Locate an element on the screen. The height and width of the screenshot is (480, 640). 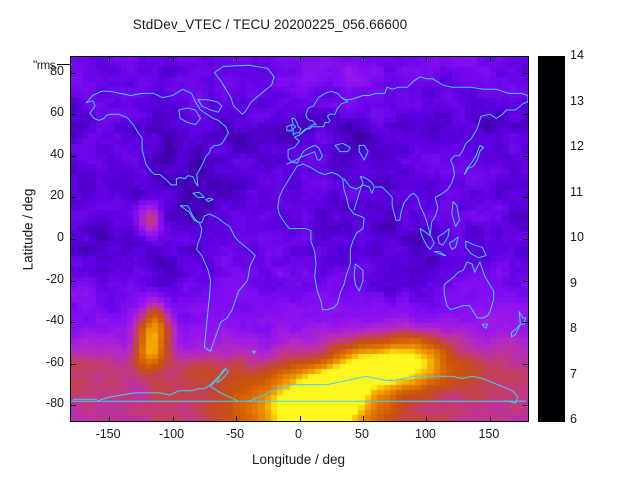
colorbar-label-2: 8 is located at coordinates (573, 328).